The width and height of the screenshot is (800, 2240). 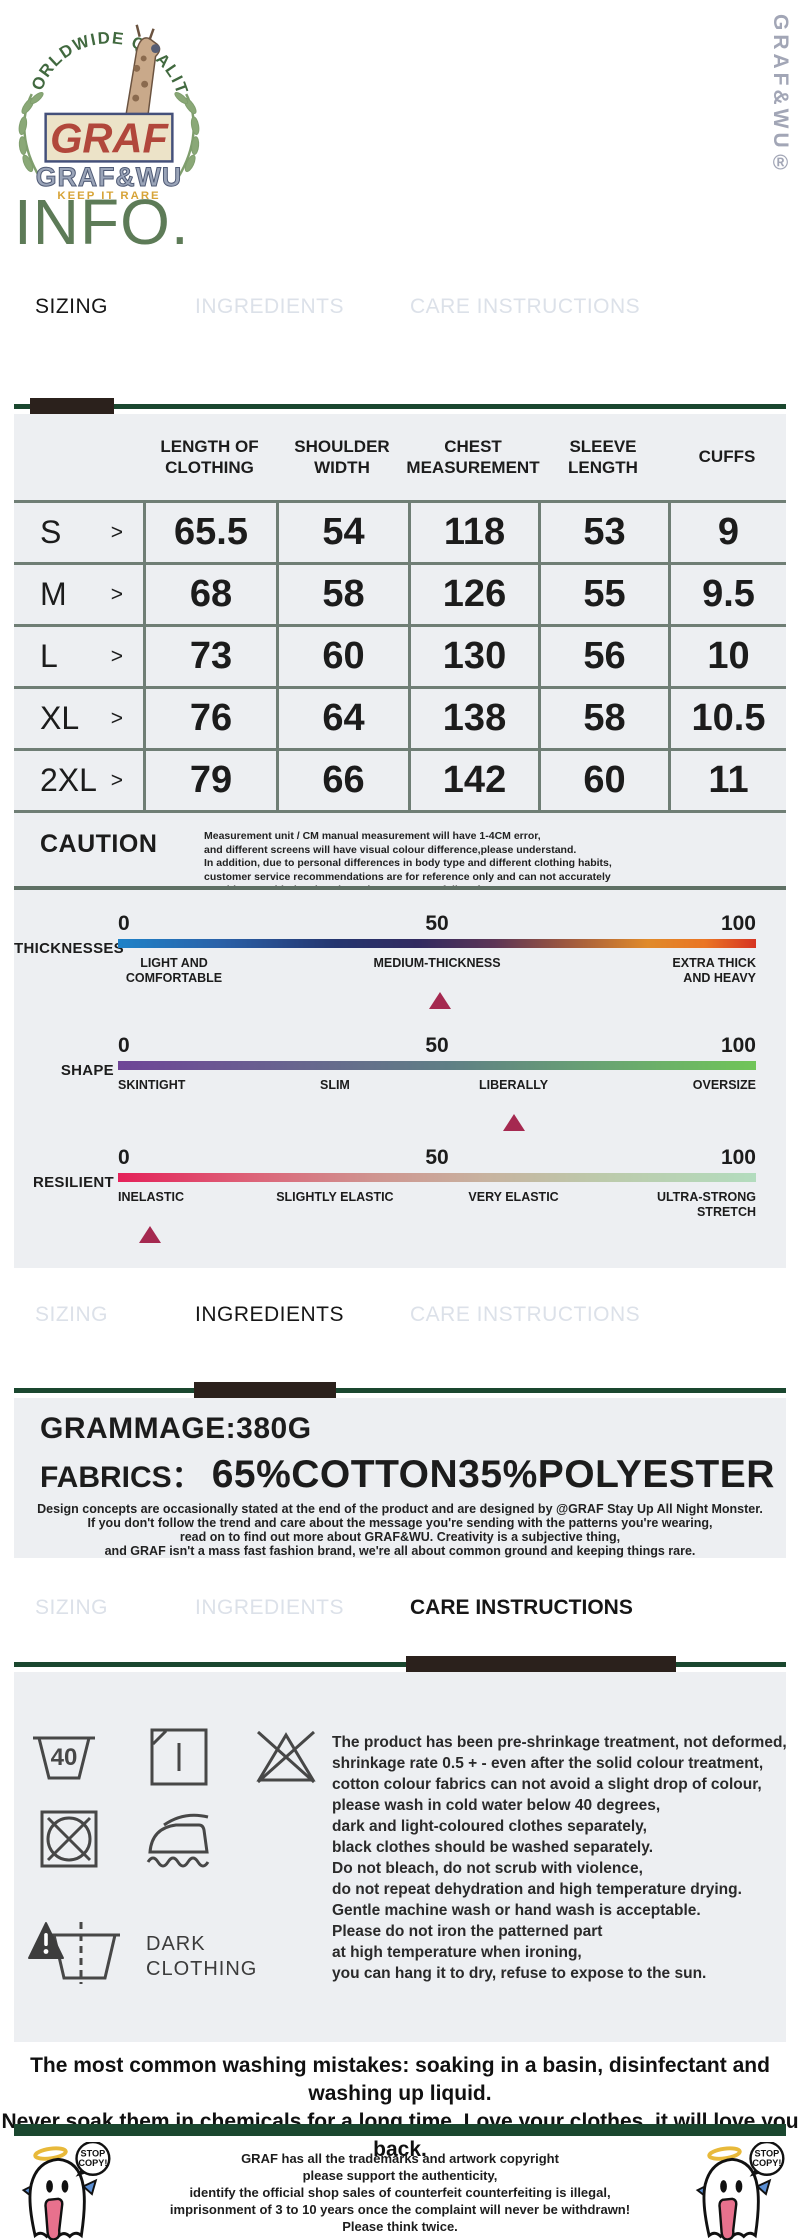 What do you see at coordinates (603, 593) in the screenshot?
I see `table-cell: 55` at bounding box center [603, 593].